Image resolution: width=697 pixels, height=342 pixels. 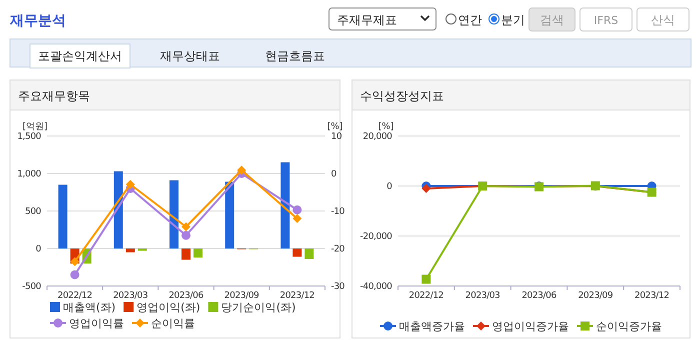 What do you see at coordinates (32, 287) in the screenshot?
I see `y-tick-label: -500` at bounding box center [32, 287].